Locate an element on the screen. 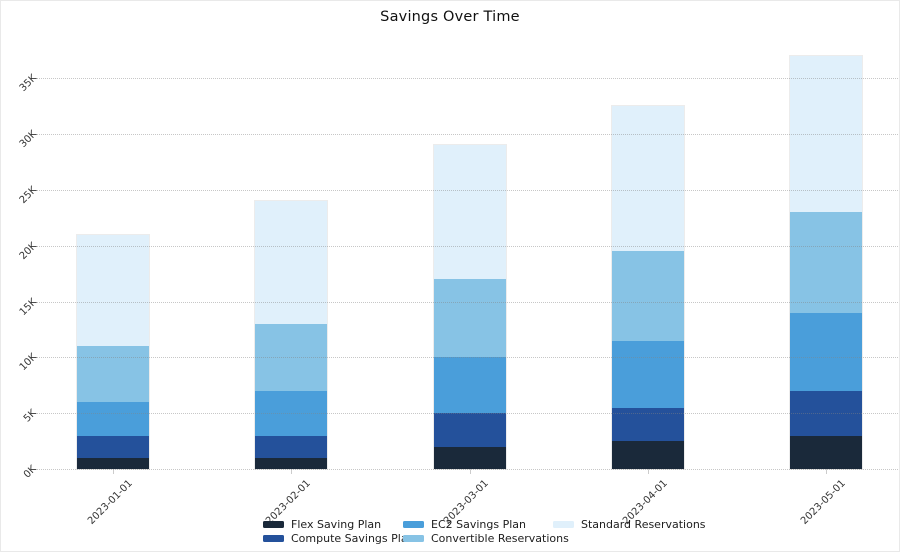 This screenshot has width=900, height=552. legend-label: EC2 Savings Plan is located at coordinates (478, 524).